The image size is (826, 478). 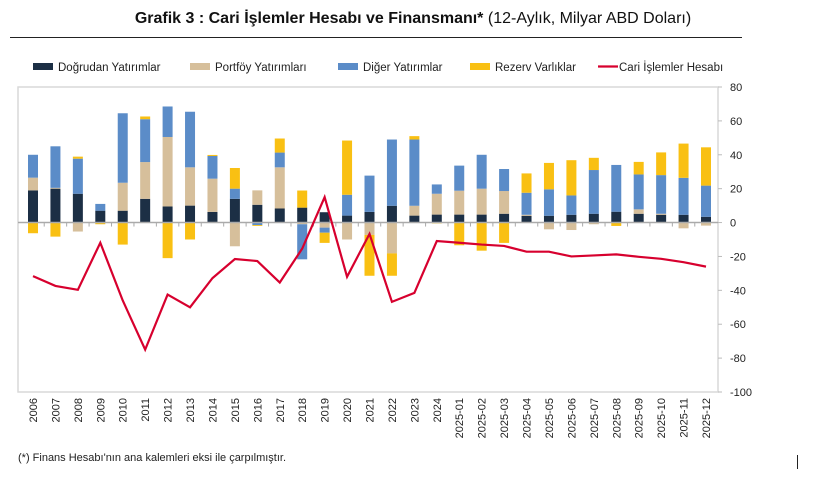 What do you see at coordinates (376, 37) in the screenshot?
I see `title-underline` at bounding box center [376, 37].